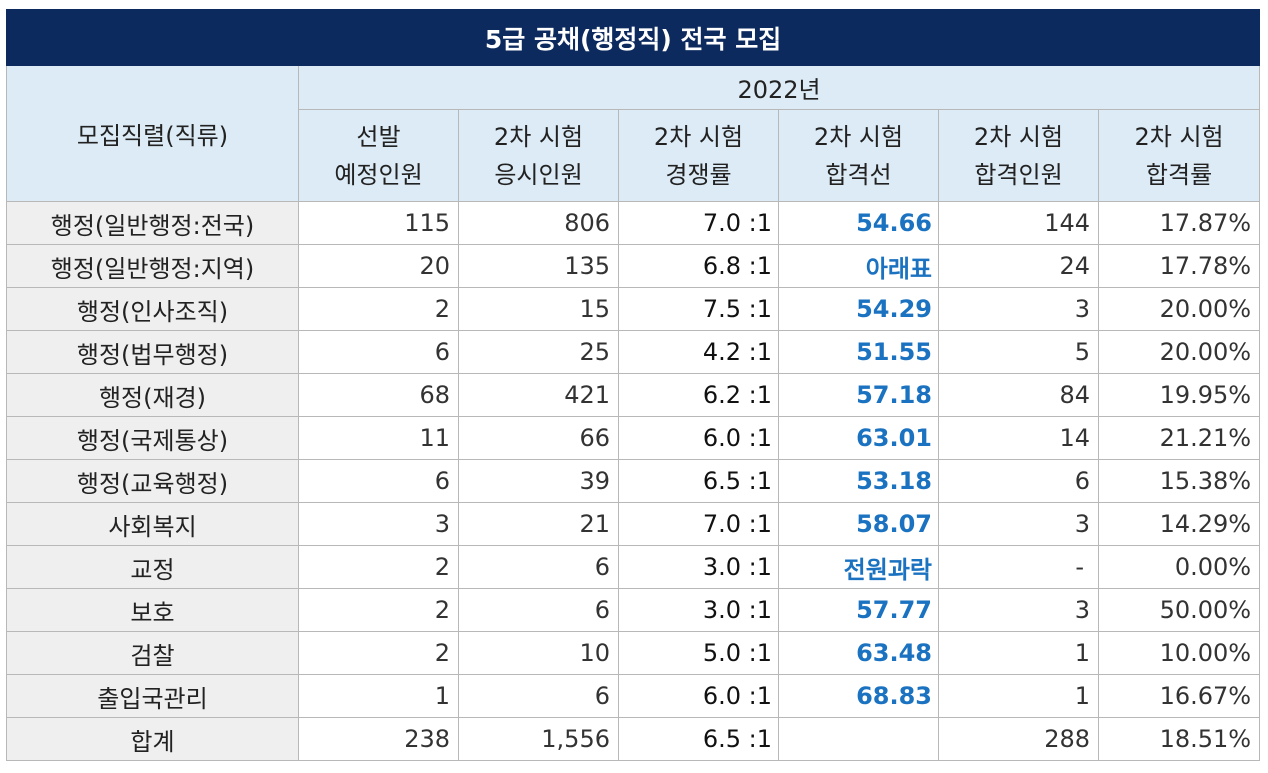 This screenshot has width=1268, height=773. What do you see at coordinates (1179, 653) in the screenshot?
I see `pass-rate-cell: 10.00%` at bounding box center [1179, 653].